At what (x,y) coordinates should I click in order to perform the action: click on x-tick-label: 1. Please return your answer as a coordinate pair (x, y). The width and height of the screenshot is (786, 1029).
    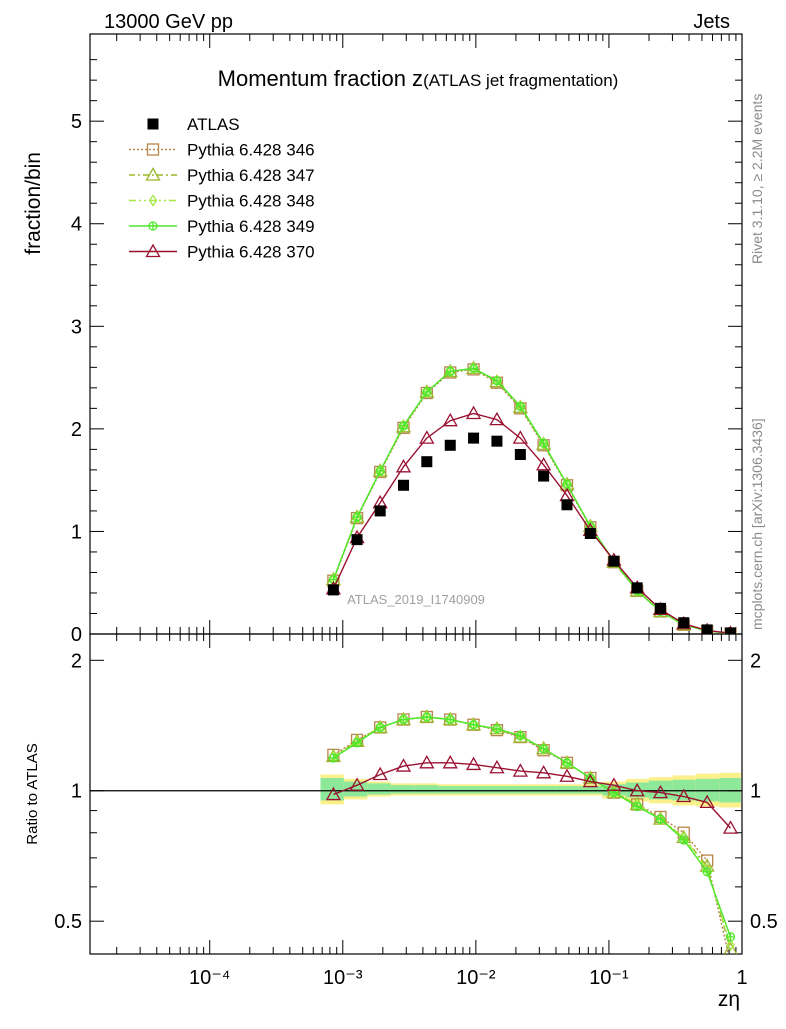
    Looking at the image, I should click on (741, 978).